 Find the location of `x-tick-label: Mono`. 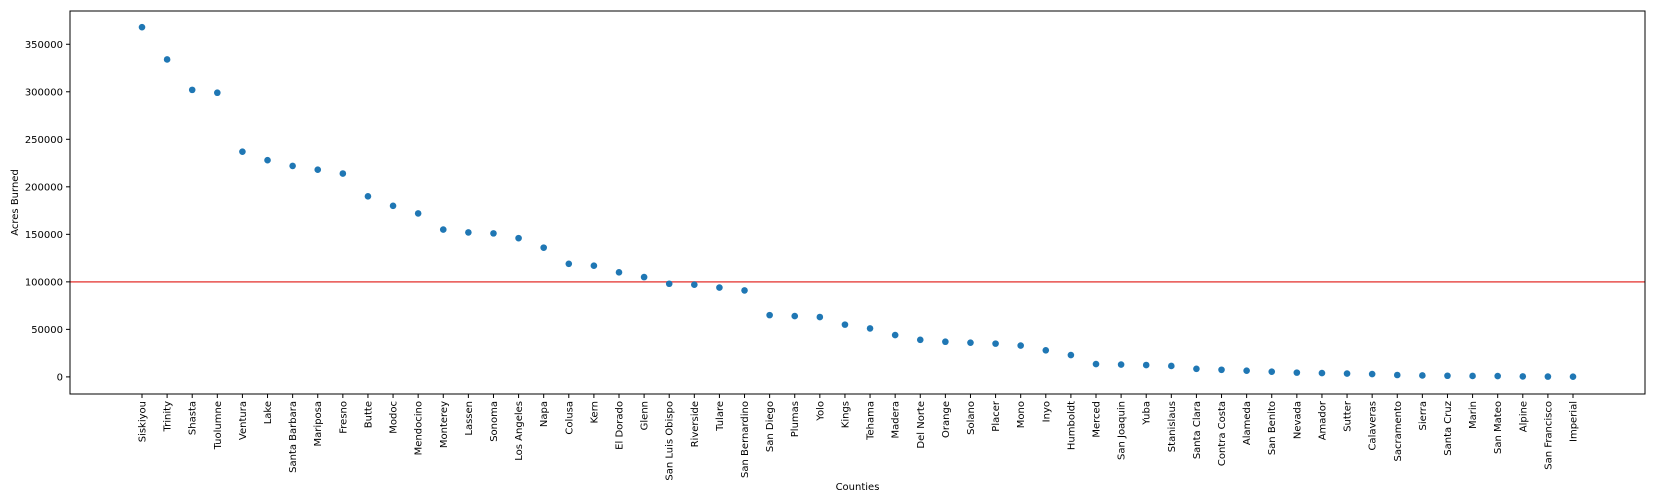

x-tick-label: Mono is located at coordinates (1021, 414).